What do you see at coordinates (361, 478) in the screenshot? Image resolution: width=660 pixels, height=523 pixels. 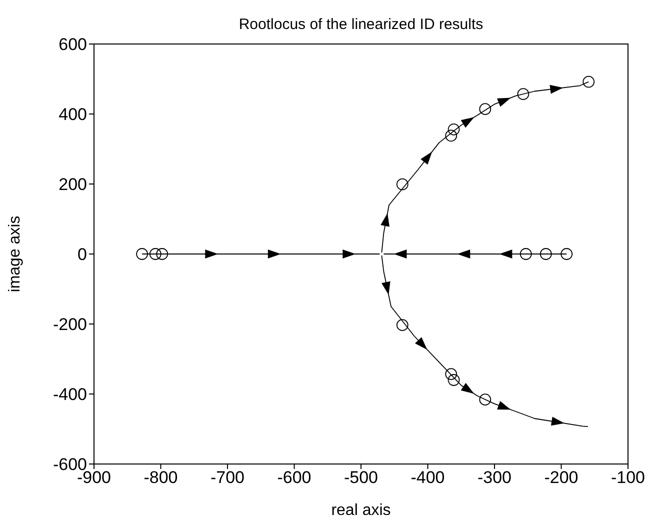 I see `x-tick-label: -500` at bounding box center [361, 478].